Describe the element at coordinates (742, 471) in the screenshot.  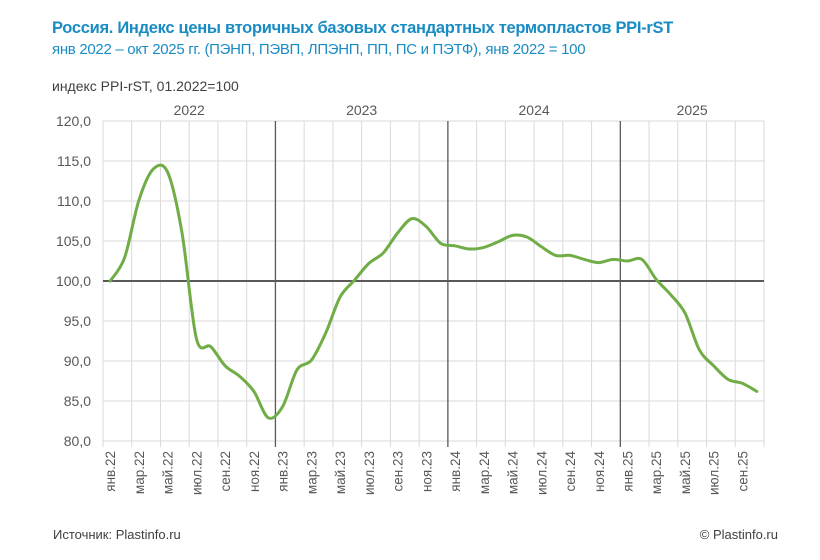
I see `x-tick-label: сен.25` at that location.